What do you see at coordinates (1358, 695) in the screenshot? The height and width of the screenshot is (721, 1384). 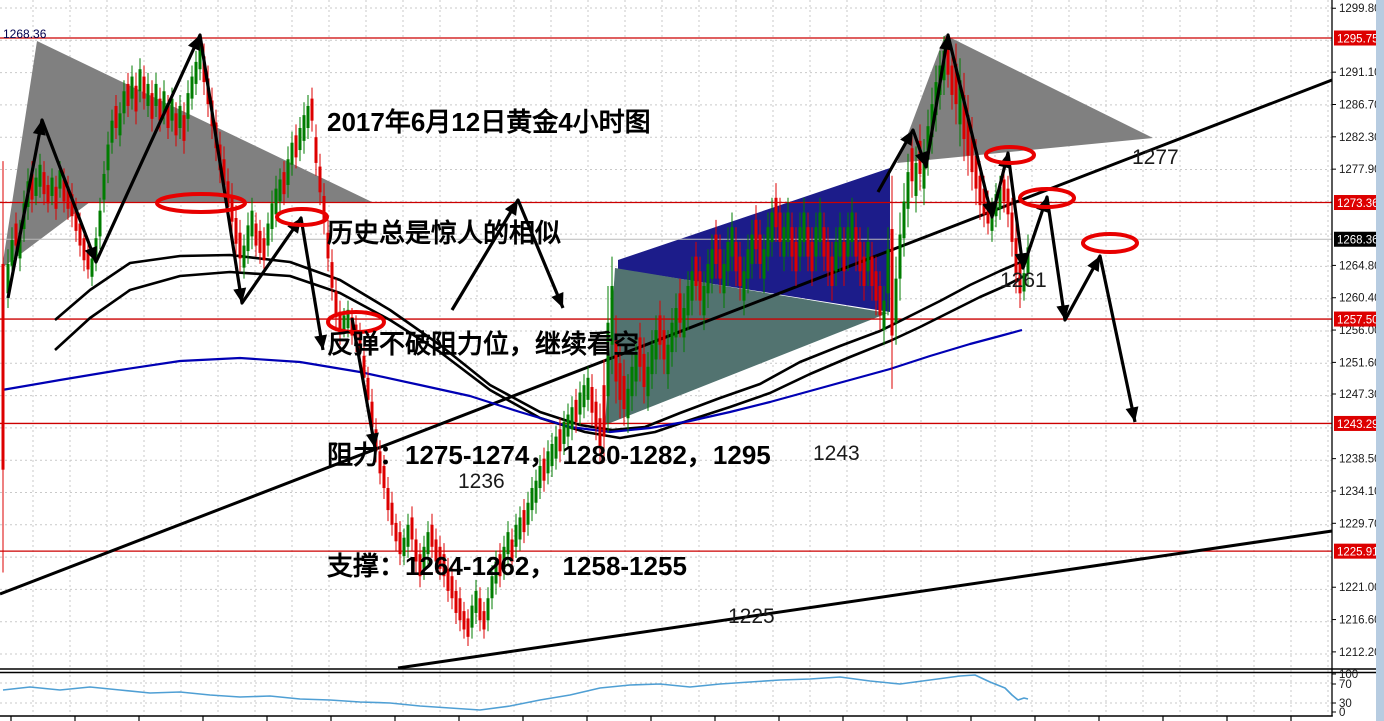 I see `axis-area` at bounding box center [1358, 695].